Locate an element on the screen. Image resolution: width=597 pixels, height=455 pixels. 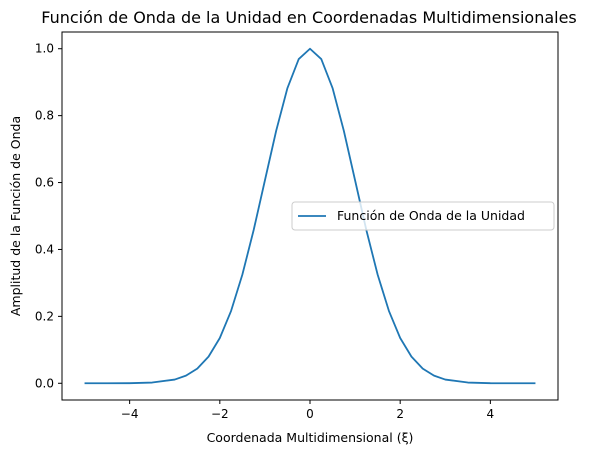
x-tick-label: 4 is located at coordinates (491, 414).